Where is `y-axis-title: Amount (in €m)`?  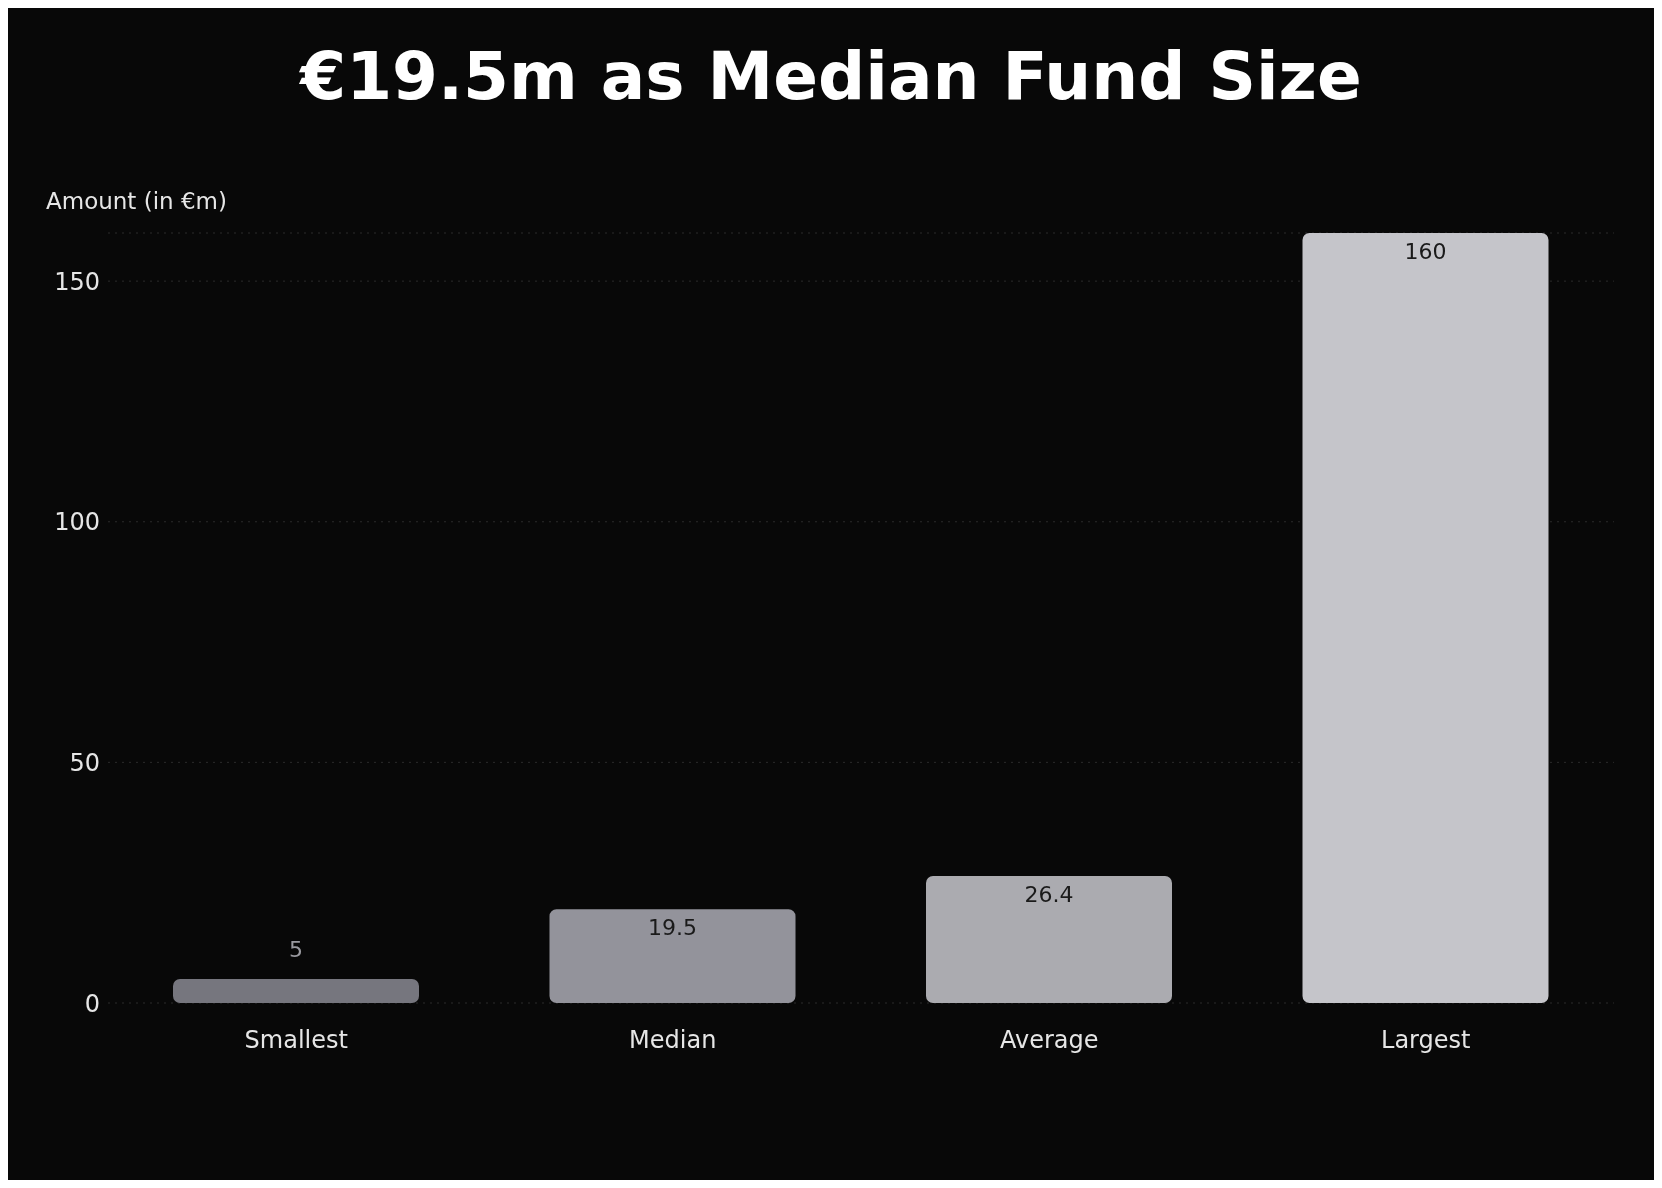
y-axis-title: Amount (in €m) is located at coordinates (136, 201).